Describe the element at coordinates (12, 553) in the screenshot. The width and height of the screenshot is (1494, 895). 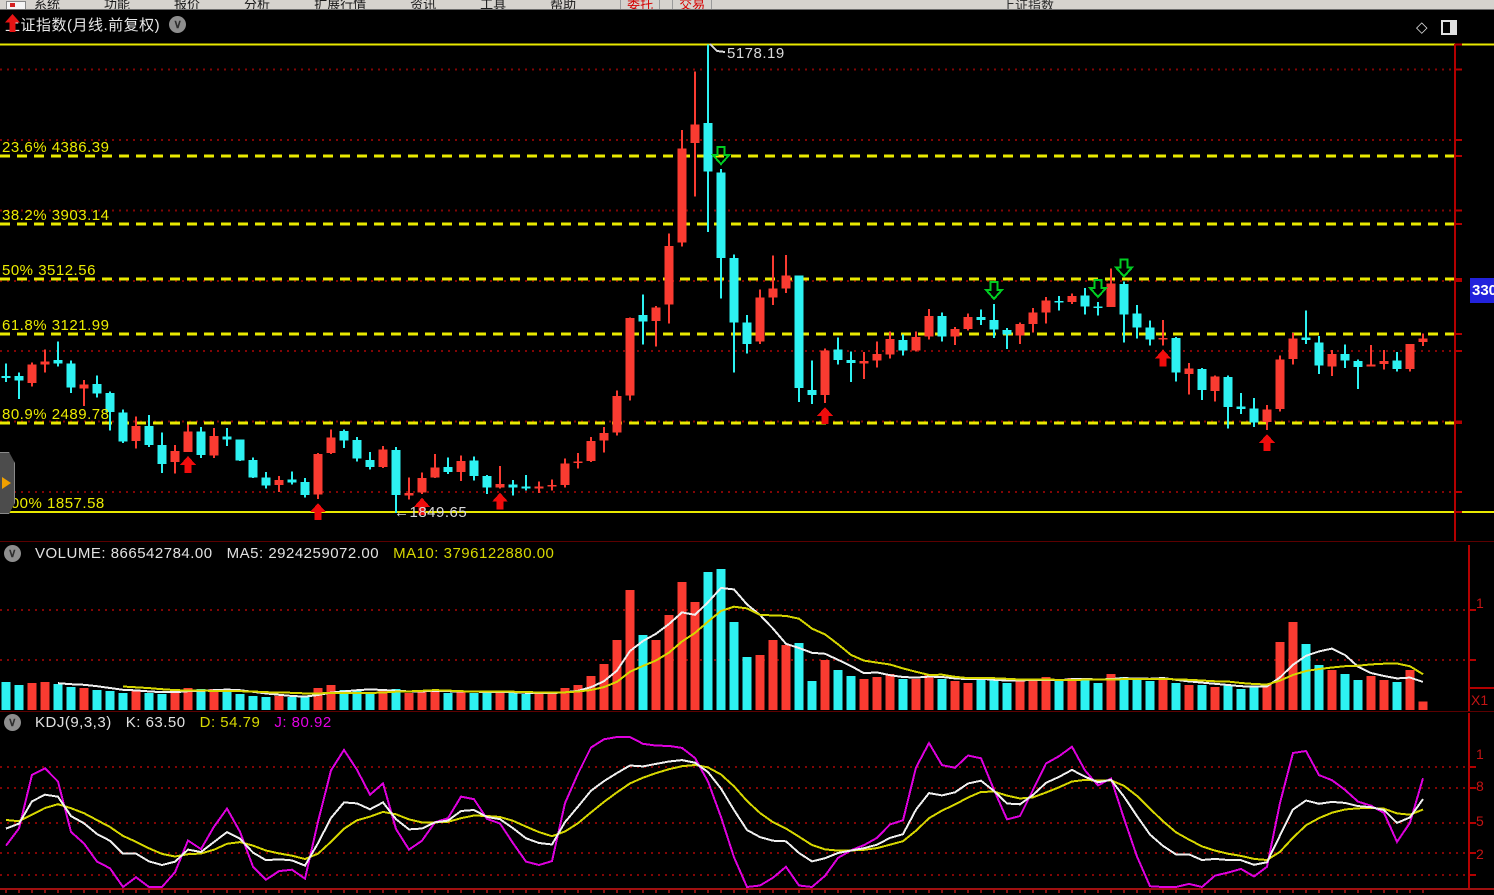
I see `collapse-volume-chevron-icon: ∨` at that location.